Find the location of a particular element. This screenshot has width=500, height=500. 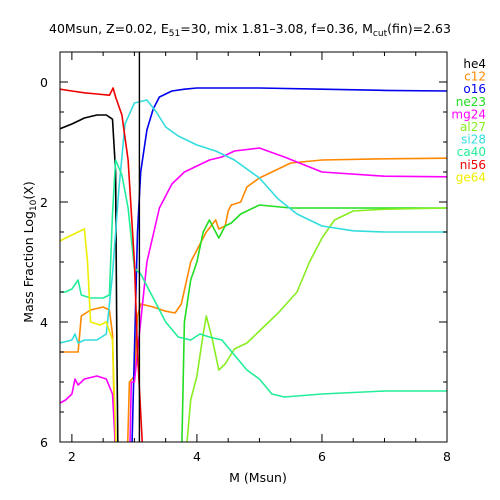

series-line-ge64 is located at coordinates (88, 335).